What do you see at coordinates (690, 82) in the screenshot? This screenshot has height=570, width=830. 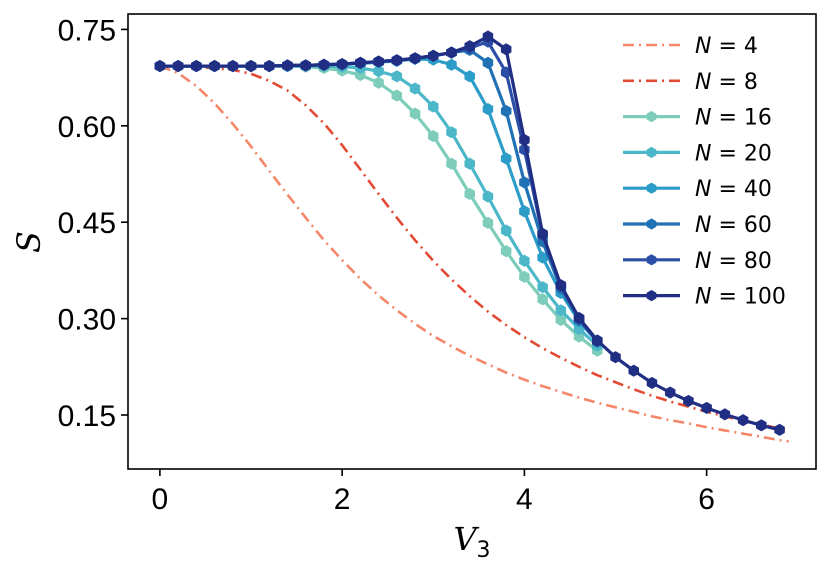 I see `legend-item: N = 8` at bounding box center [690, 82].